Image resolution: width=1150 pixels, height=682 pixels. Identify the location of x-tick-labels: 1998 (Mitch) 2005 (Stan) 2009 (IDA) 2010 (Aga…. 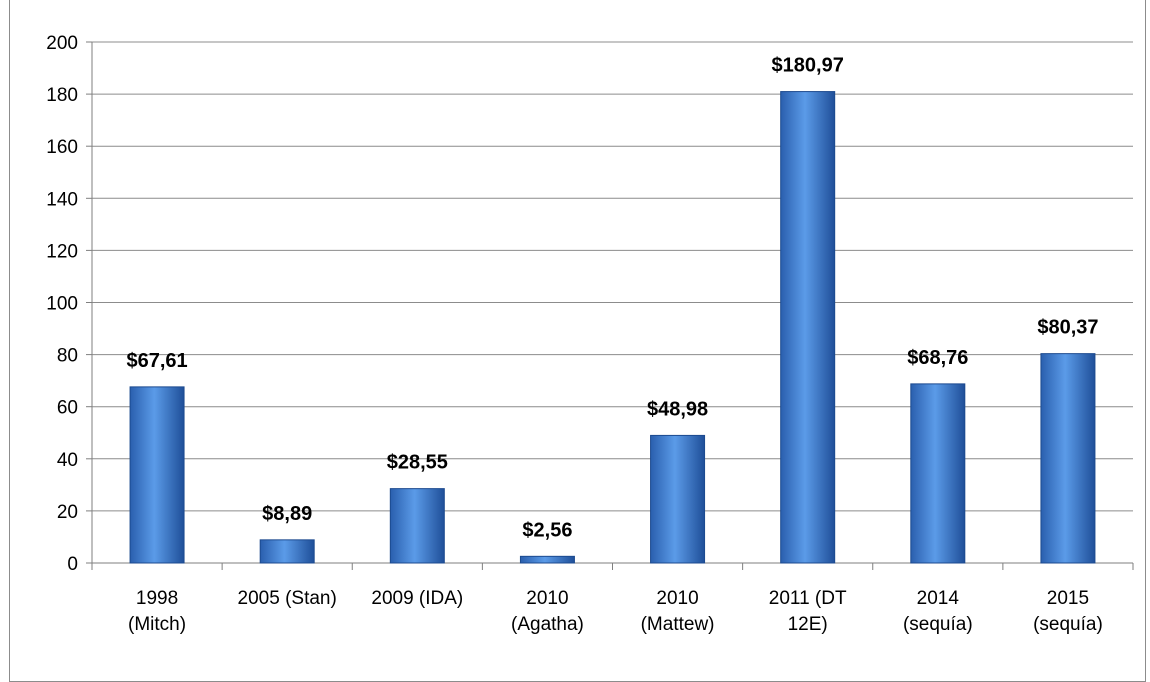
(615, 611).